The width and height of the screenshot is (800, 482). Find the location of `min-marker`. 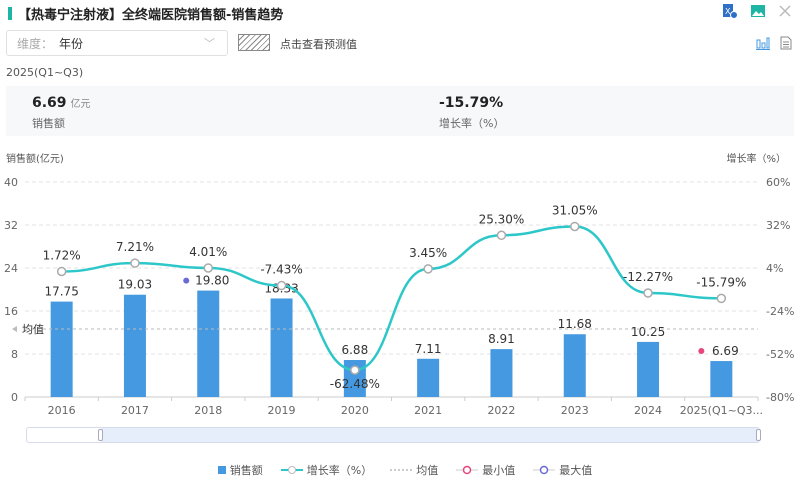

min-marker is located at coordinates (701, 351).